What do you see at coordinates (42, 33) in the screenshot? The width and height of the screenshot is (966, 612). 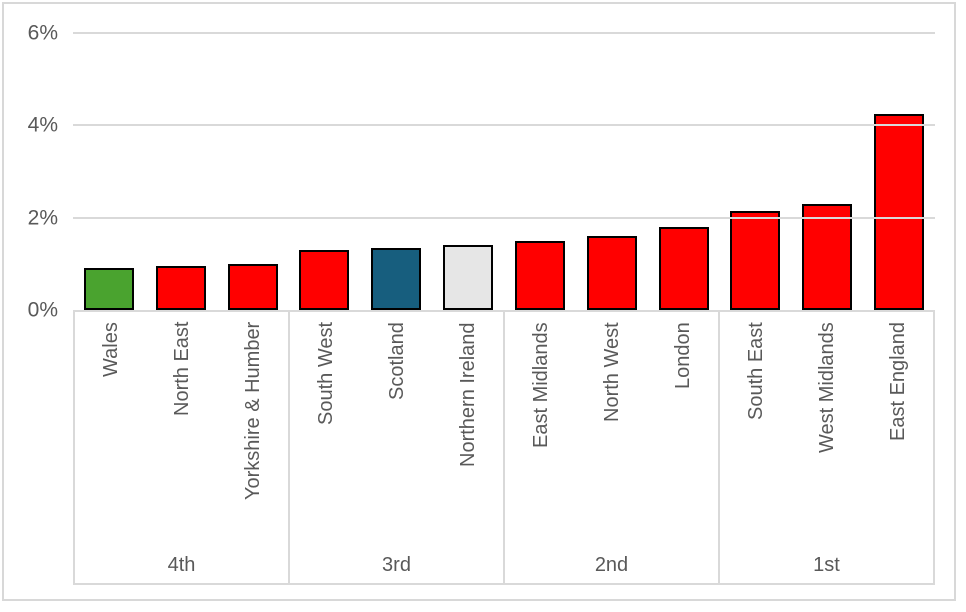 I see `y-tick-label: 6%` at bounding box center [42, 33].